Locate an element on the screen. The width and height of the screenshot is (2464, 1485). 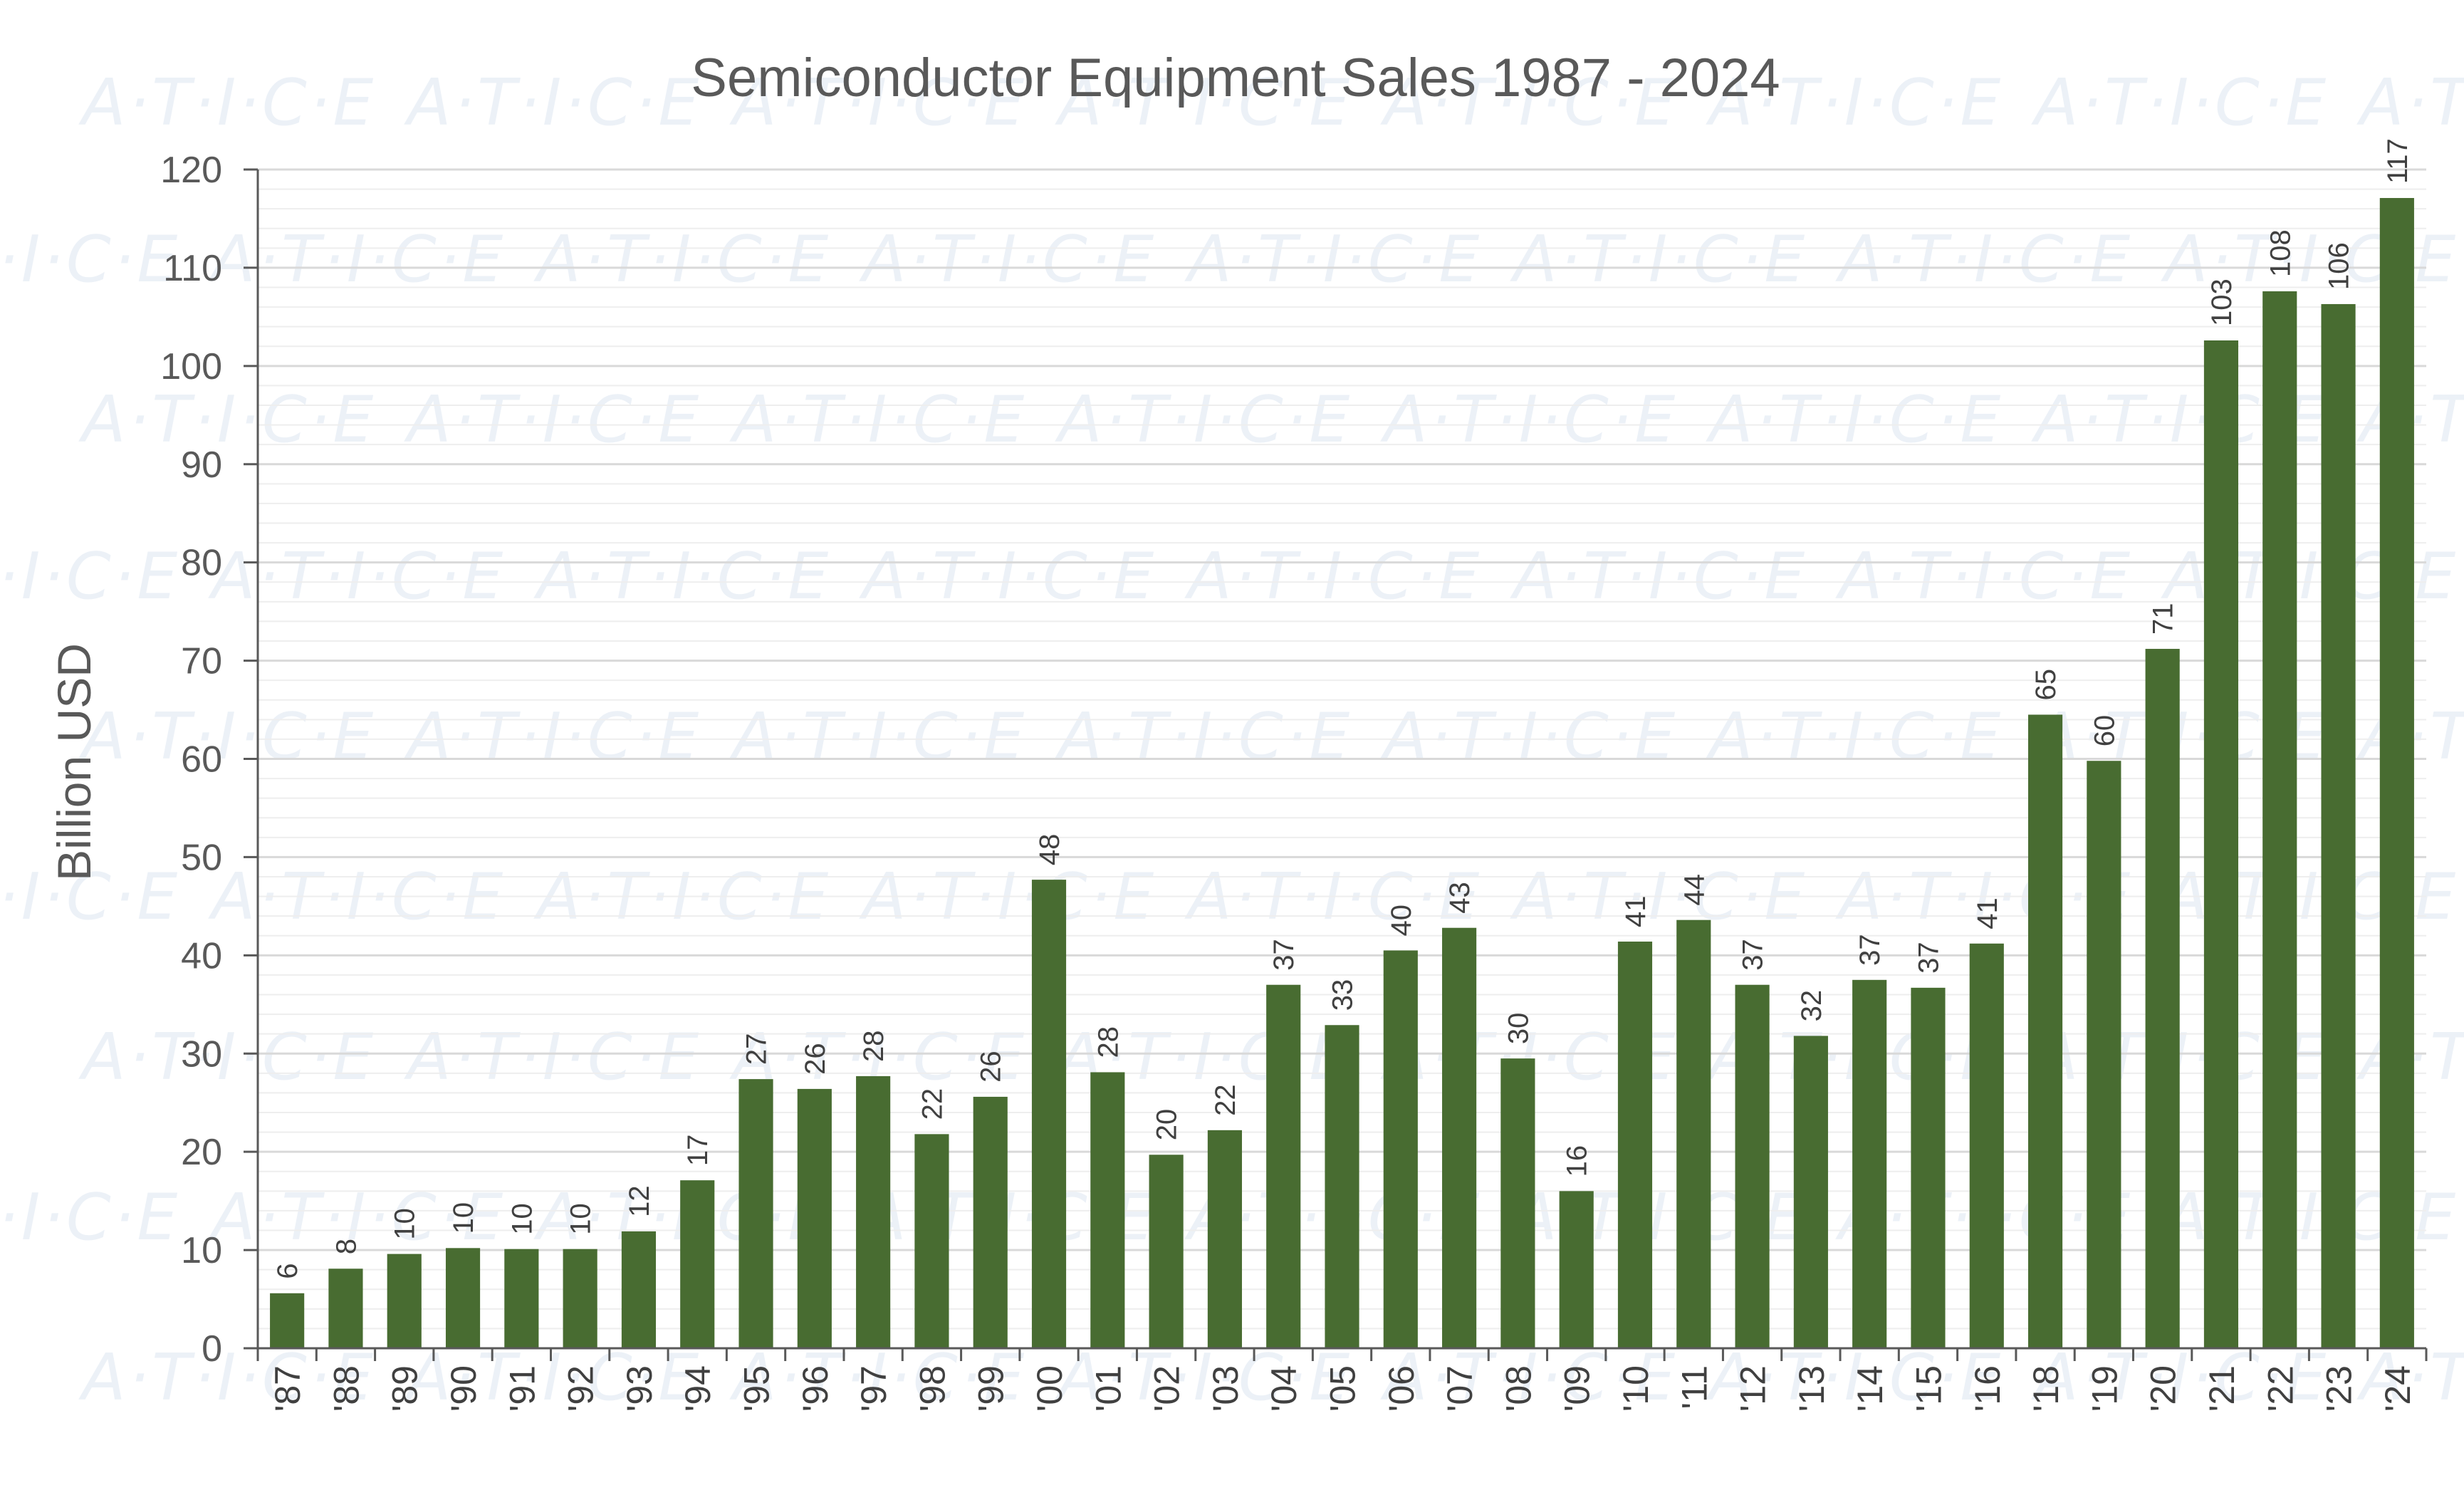
x-tick-label: '09 is located at coordinates (1577, 1388).